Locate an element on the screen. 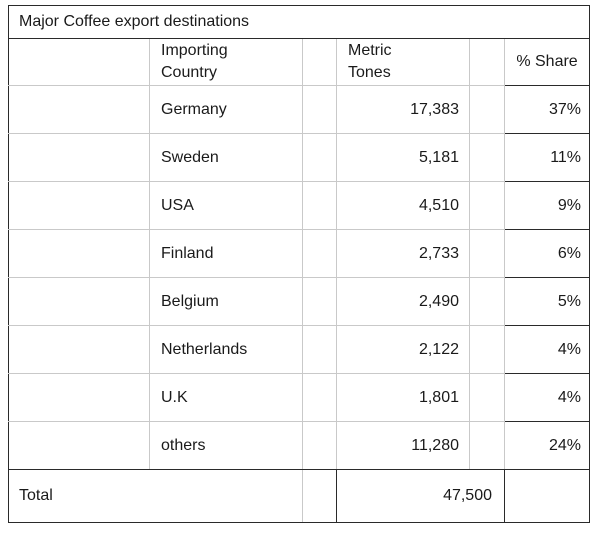  table-row: U.K 1,801 4% is located at coordinates (299, 397).